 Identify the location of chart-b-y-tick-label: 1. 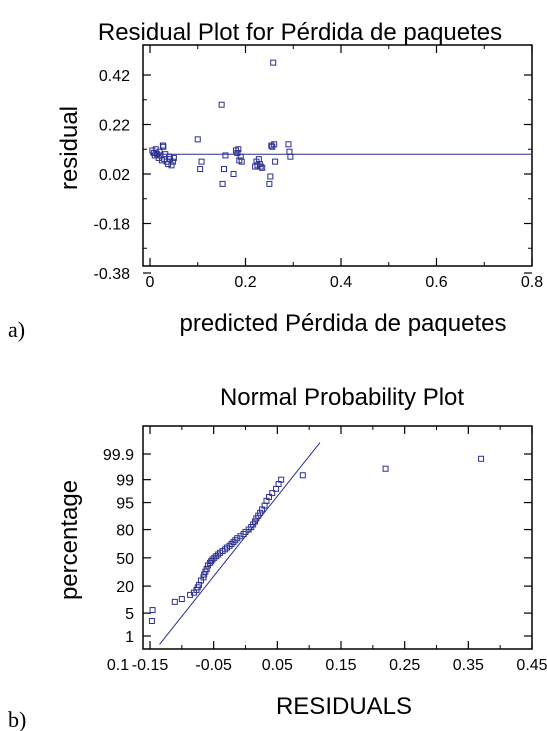
(129, 637).